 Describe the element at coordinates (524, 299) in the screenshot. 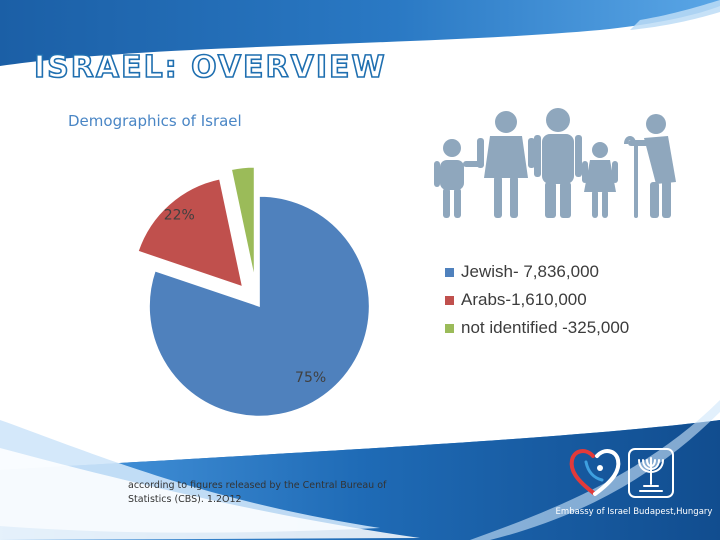

I see `legend-label-arabs: Arabs-1,610,000` at that location.